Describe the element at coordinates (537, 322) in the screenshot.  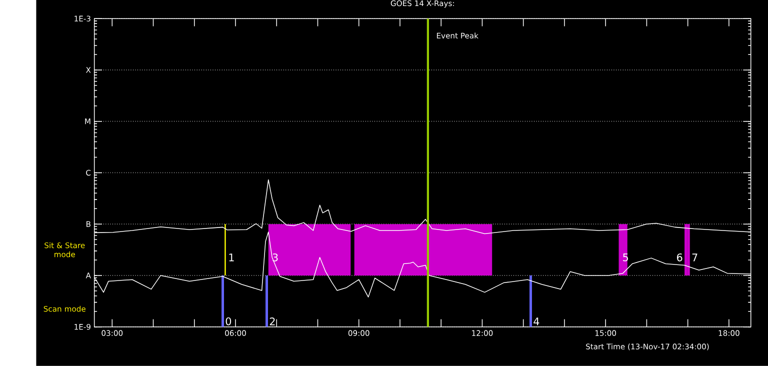
I see `band-label: 4` at that location.